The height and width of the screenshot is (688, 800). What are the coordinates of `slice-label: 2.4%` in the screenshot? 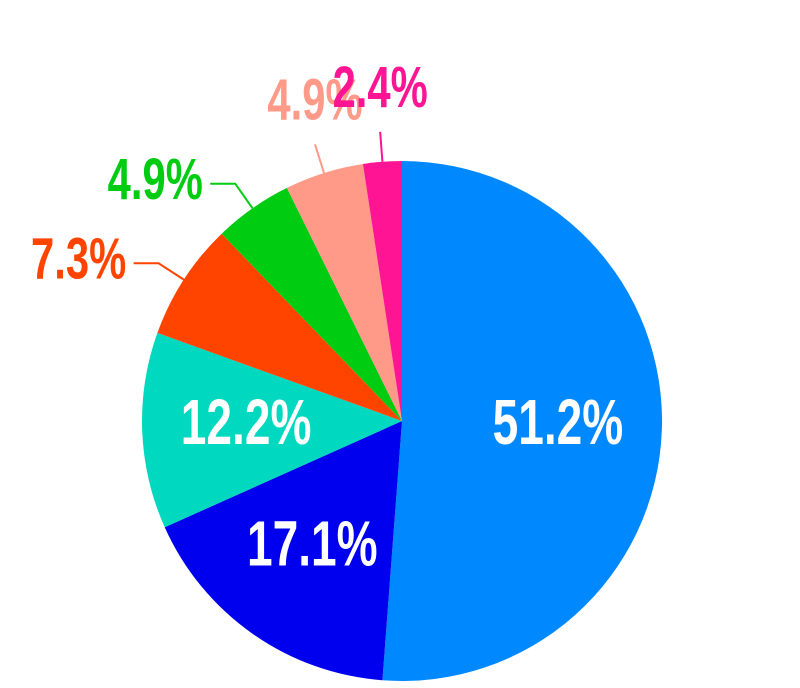 It's located at (380, 86).